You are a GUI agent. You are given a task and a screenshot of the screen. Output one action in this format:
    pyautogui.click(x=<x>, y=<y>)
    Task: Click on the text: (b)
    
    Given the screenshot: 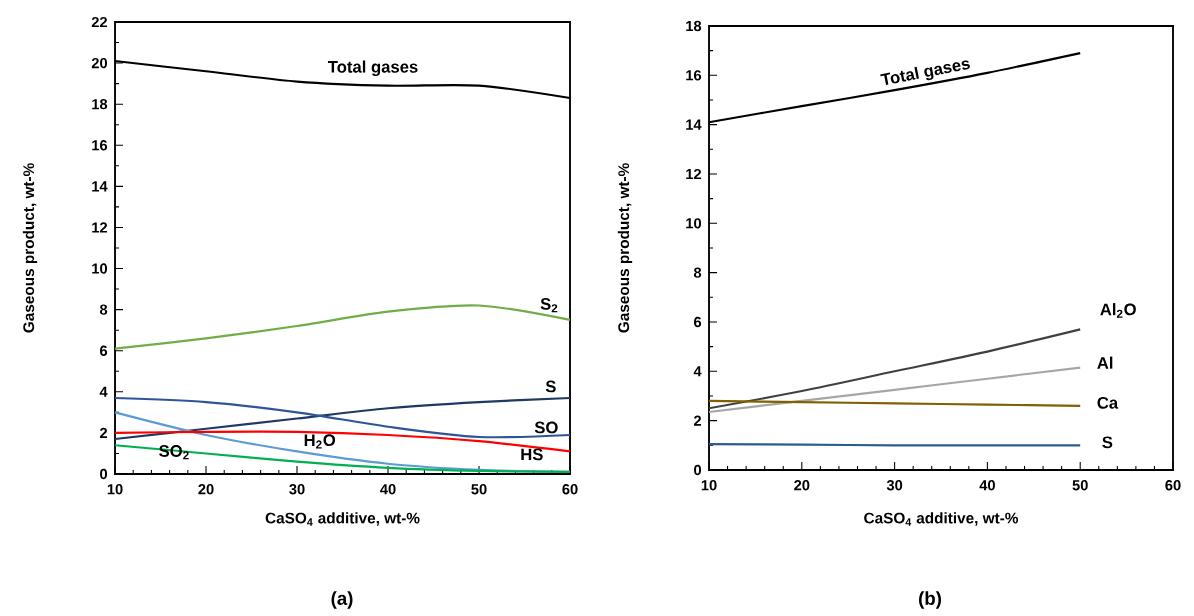 What is the action you would take?
    pyautogui.click(x=930, y=600)
    